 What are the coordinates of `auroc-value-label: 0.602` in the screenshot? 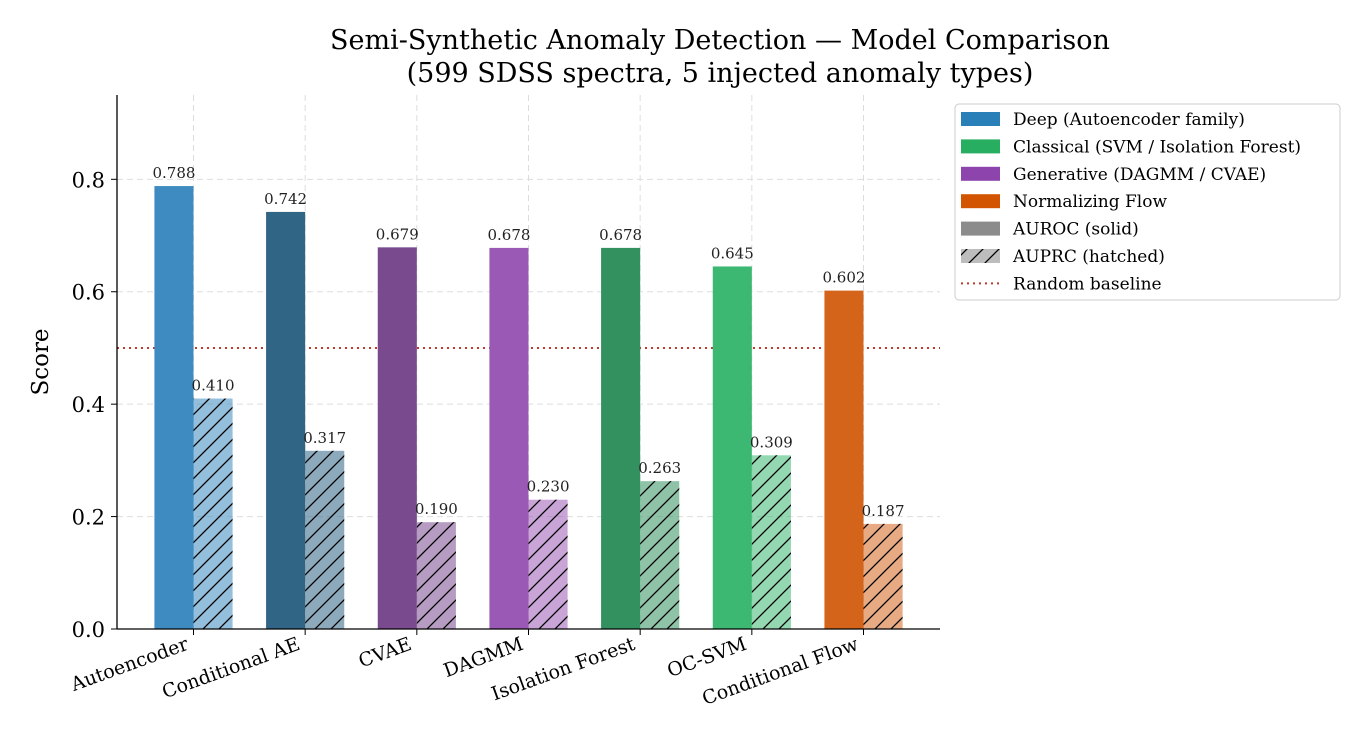 It's located at (843, 278).